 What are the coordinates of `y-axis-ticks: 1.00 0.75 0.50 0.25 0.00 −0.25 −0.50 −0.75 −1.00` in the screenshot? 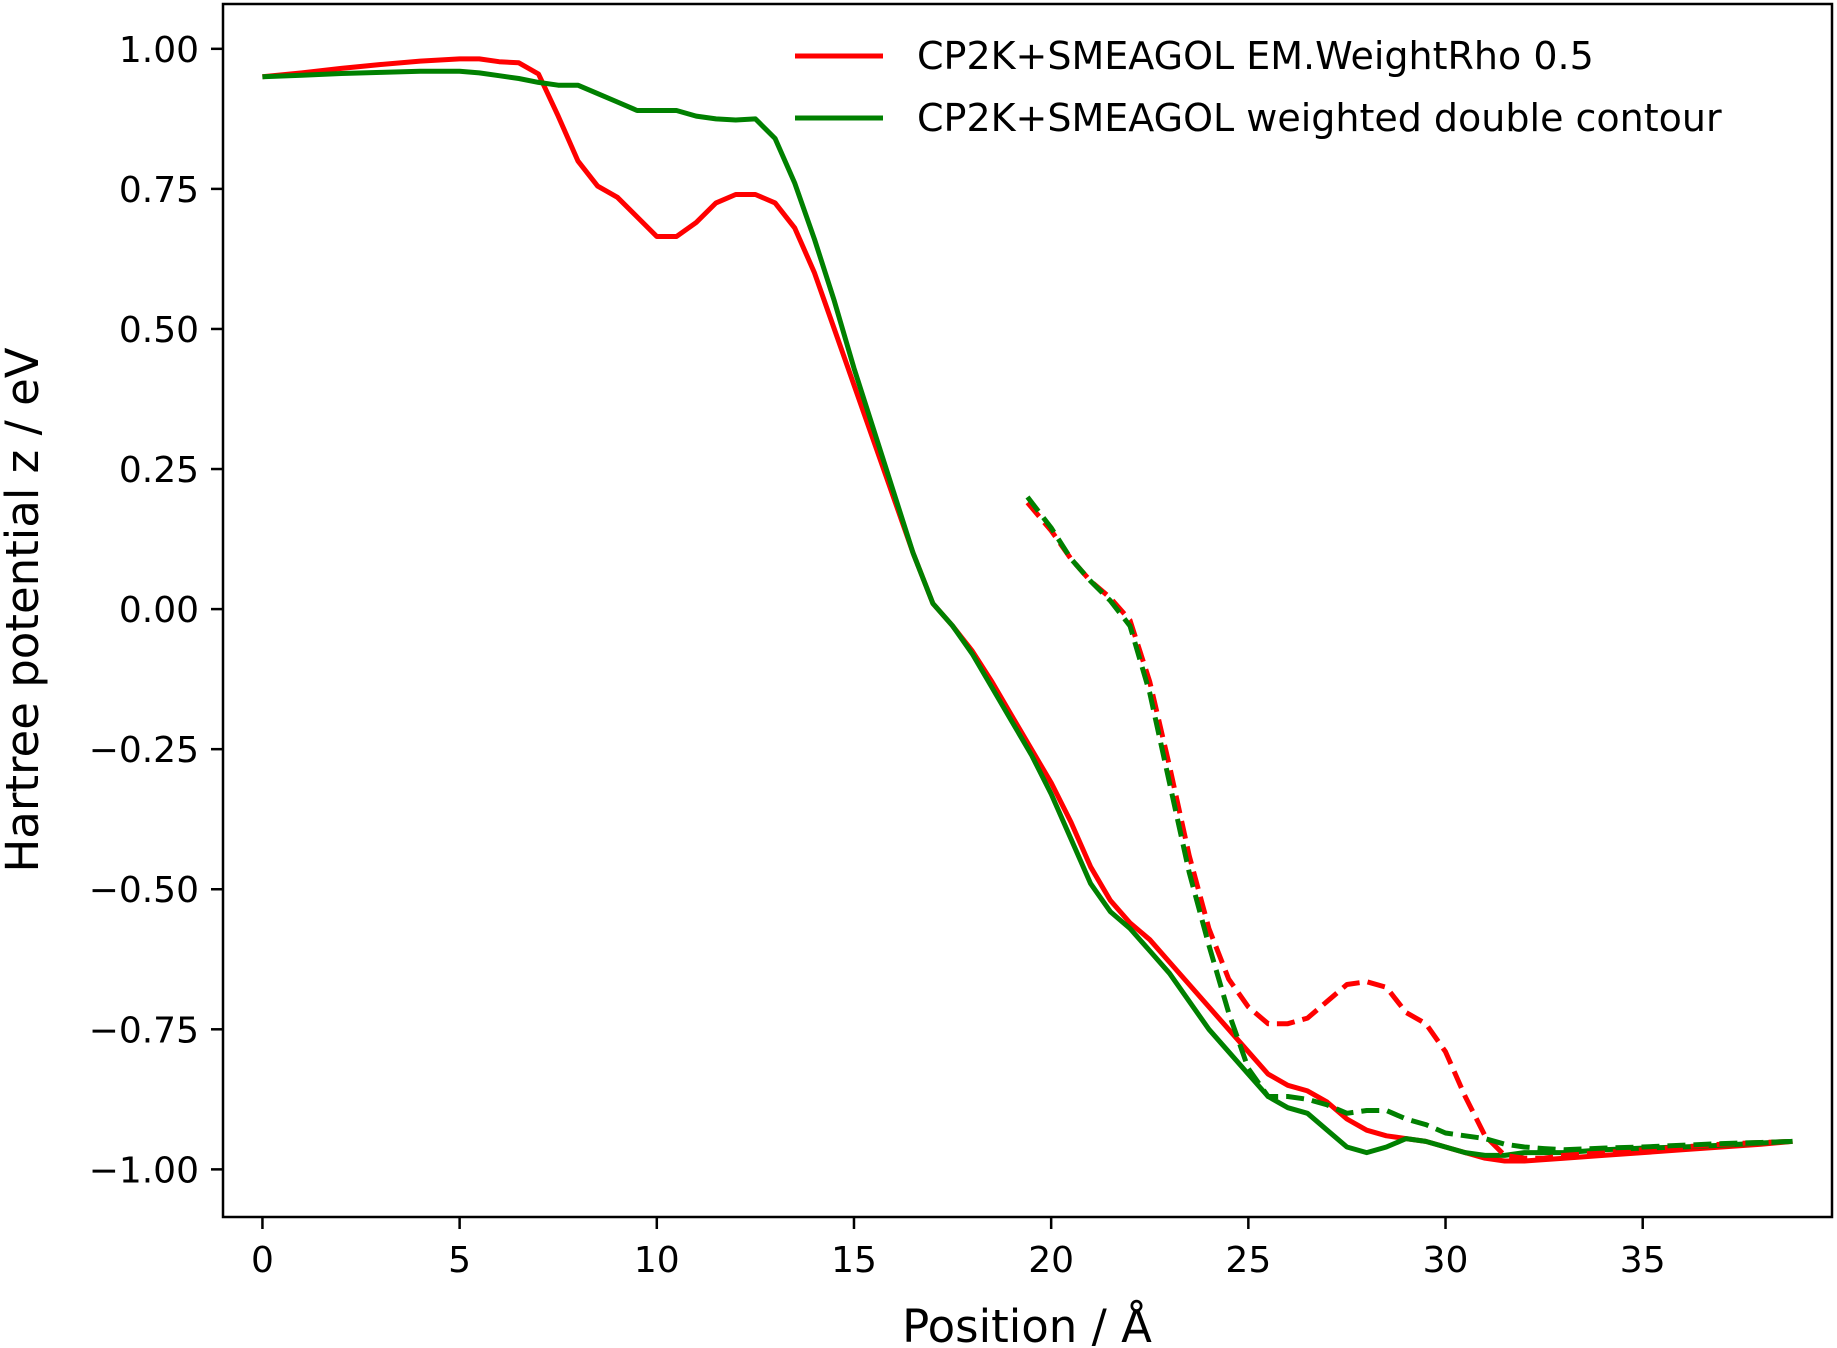 It's located at (156, 610).